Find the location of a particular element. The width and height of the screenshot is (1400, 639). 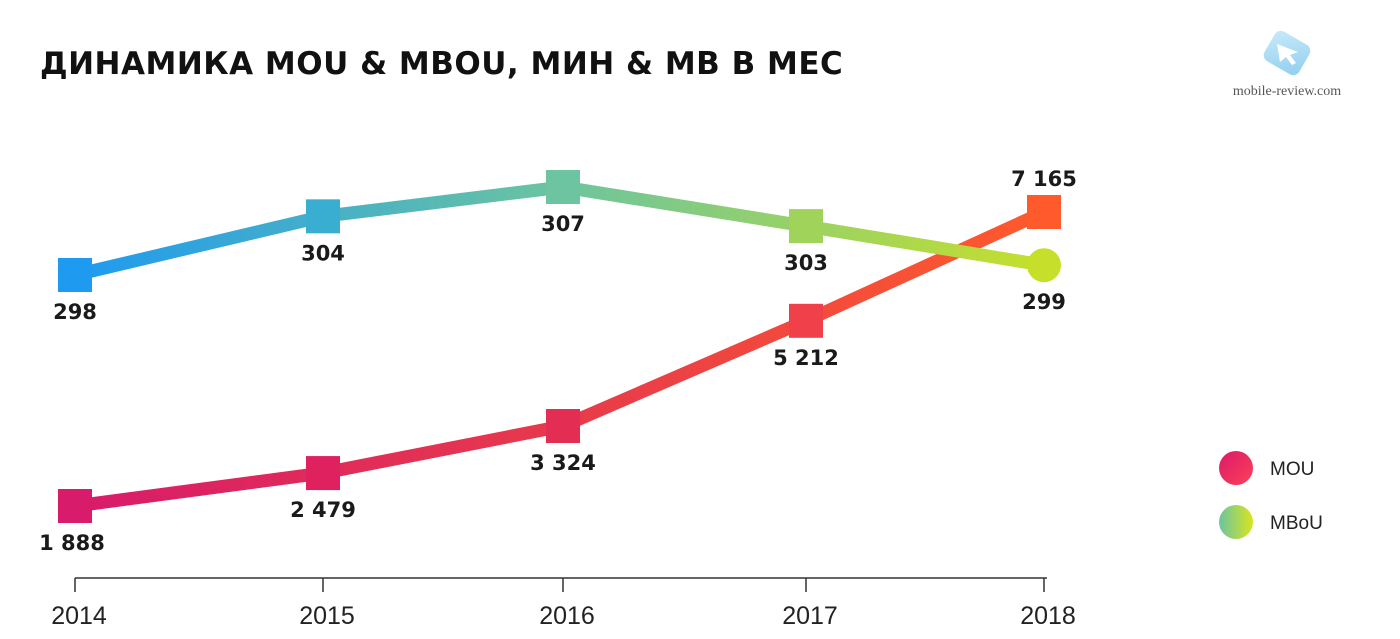

x-tick-label: 2016 is located at coordinates (567, 616).